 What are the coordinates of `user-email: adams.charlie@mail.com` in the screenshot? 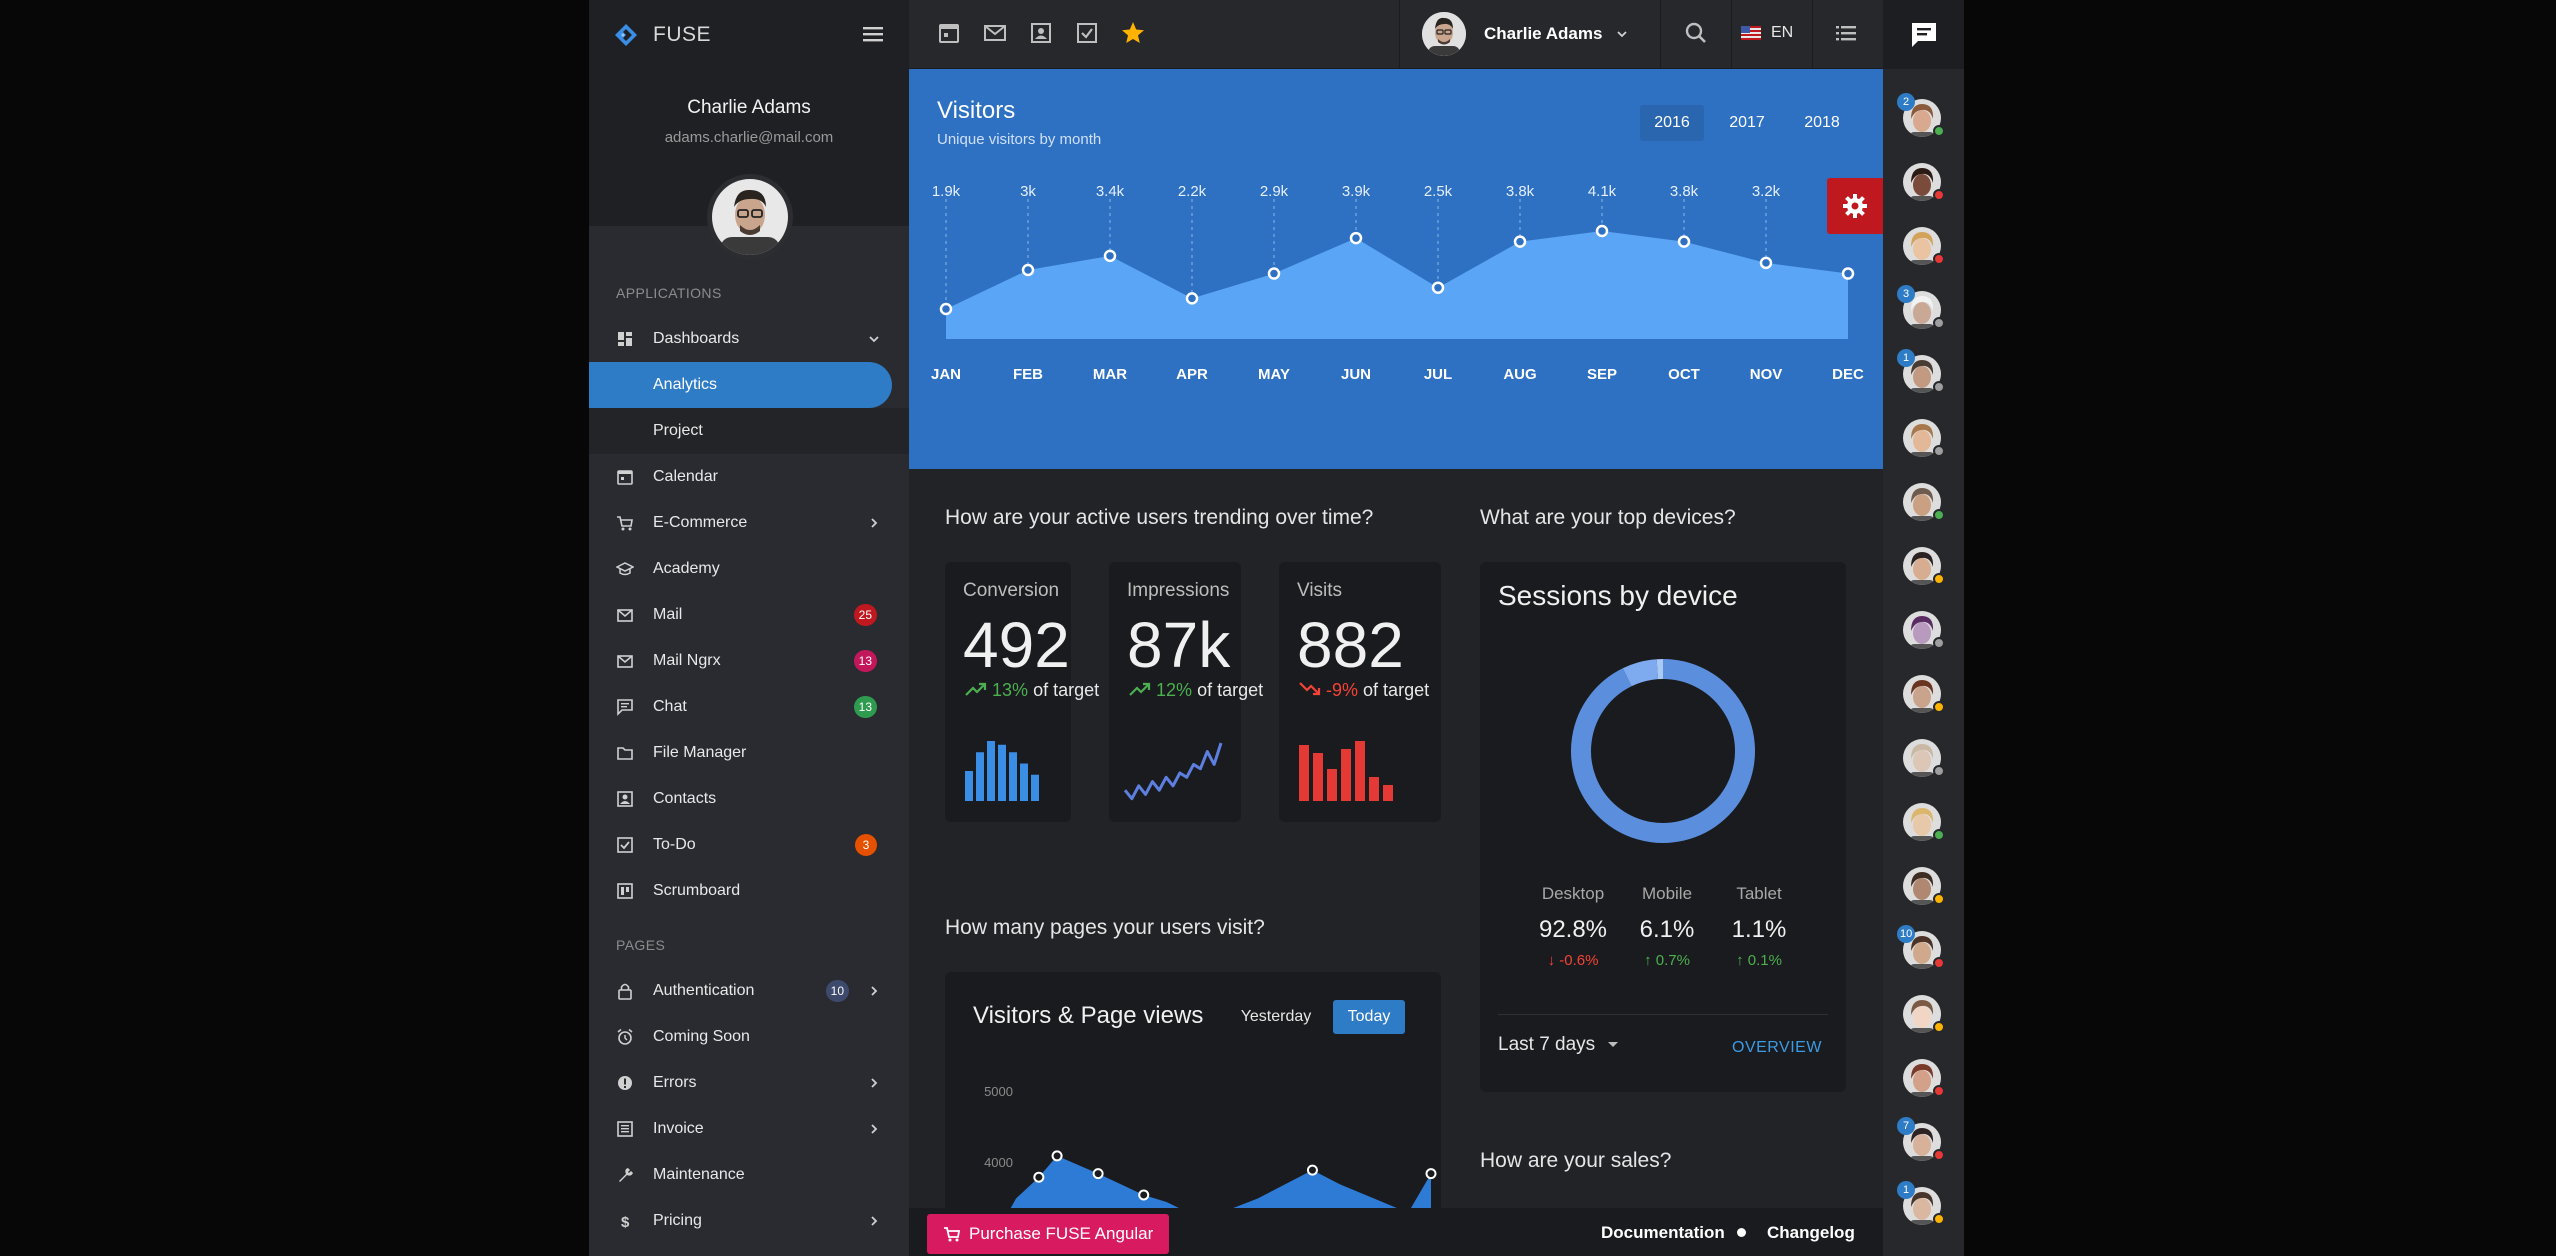 It's located at (749, 137).